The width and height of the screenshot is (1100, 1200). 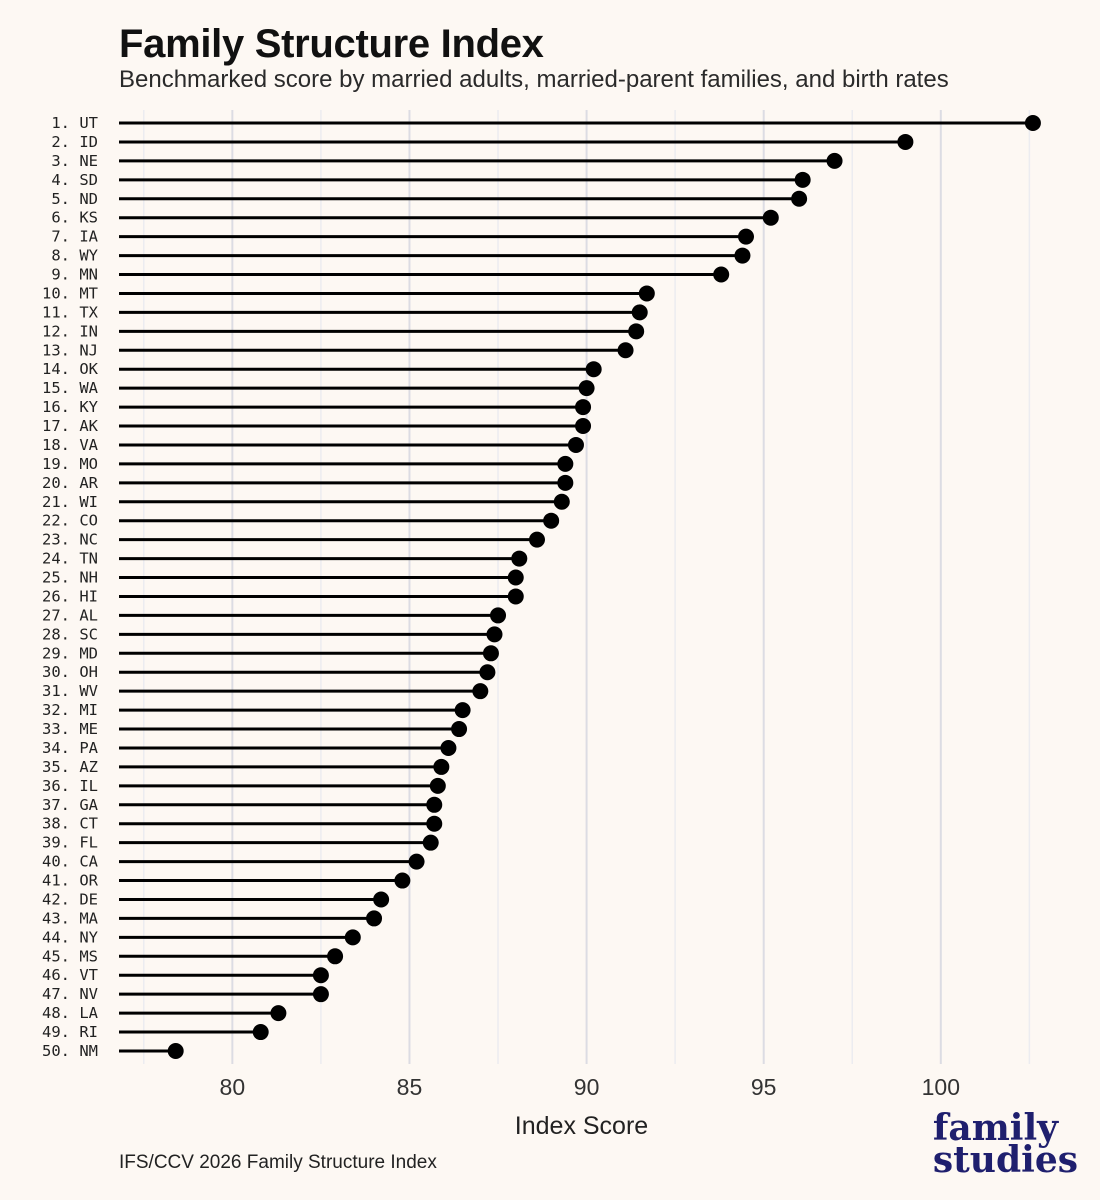 I want to click on y-category-label-ok: 14. OK, so click(x=70, y=369).